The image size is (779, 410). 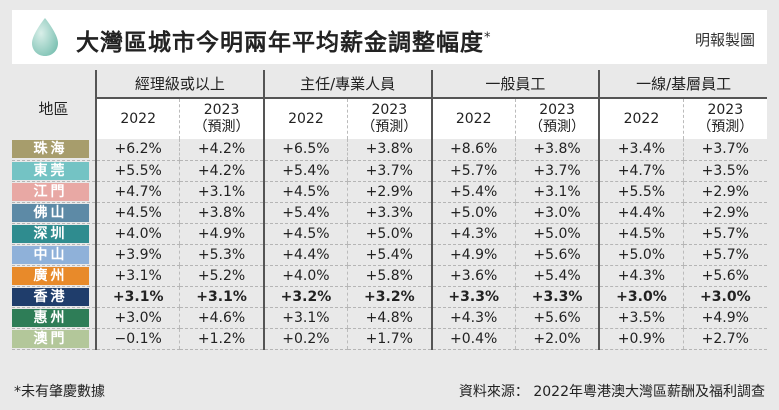 I want to click on region-label: 惠州, so click(x=50, y=317).